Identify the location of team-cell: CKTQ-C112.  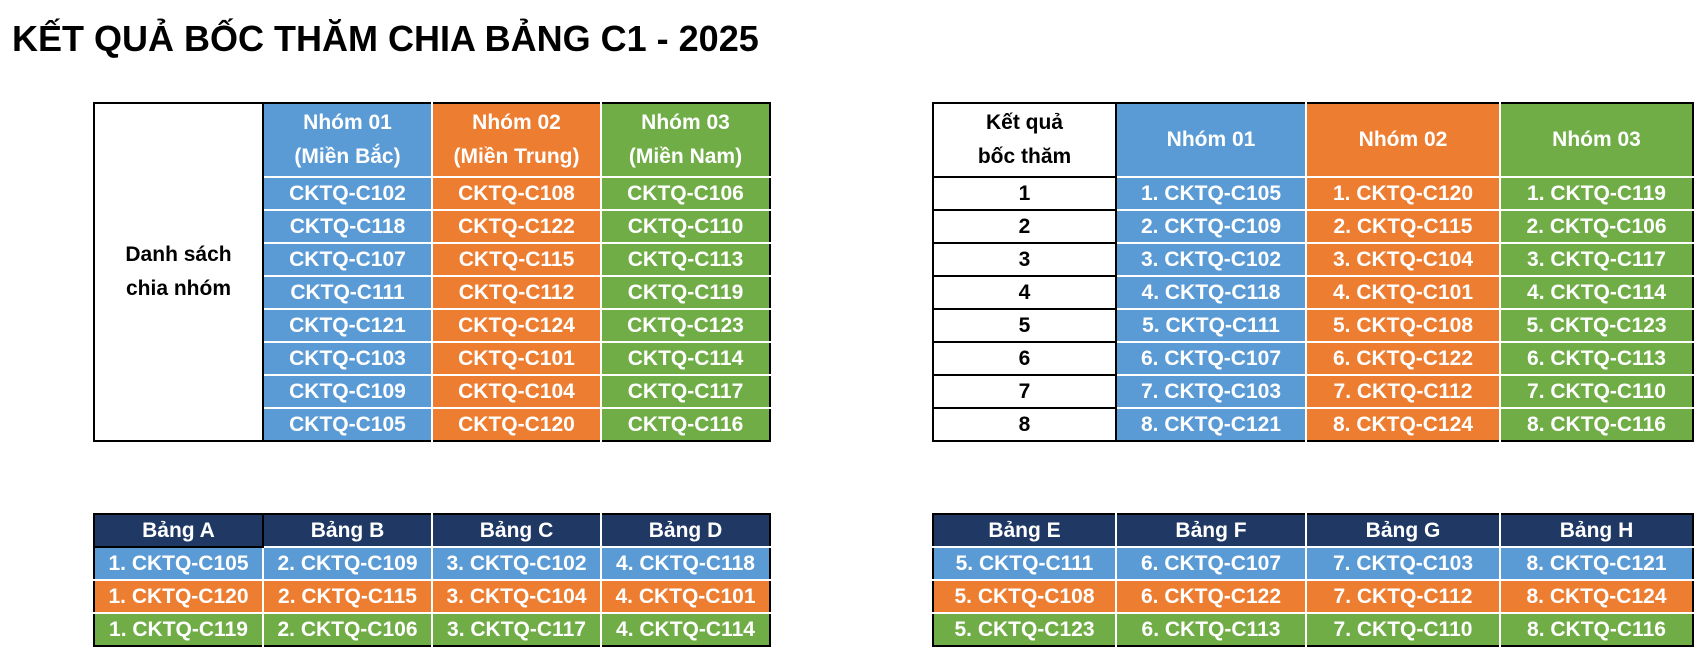
(517, 293).